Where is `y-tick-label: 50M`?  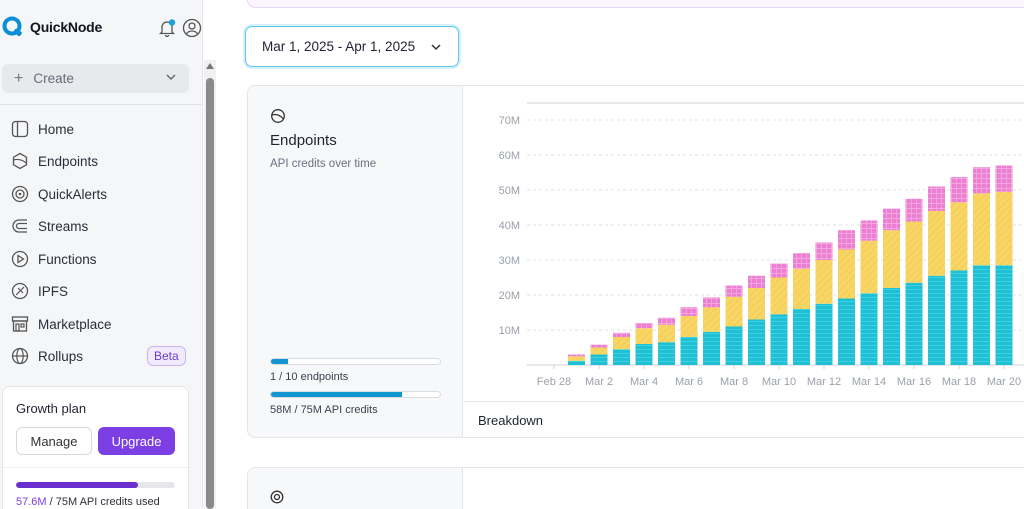
y-tick-label: 50M is located at coordinates (509, 191).